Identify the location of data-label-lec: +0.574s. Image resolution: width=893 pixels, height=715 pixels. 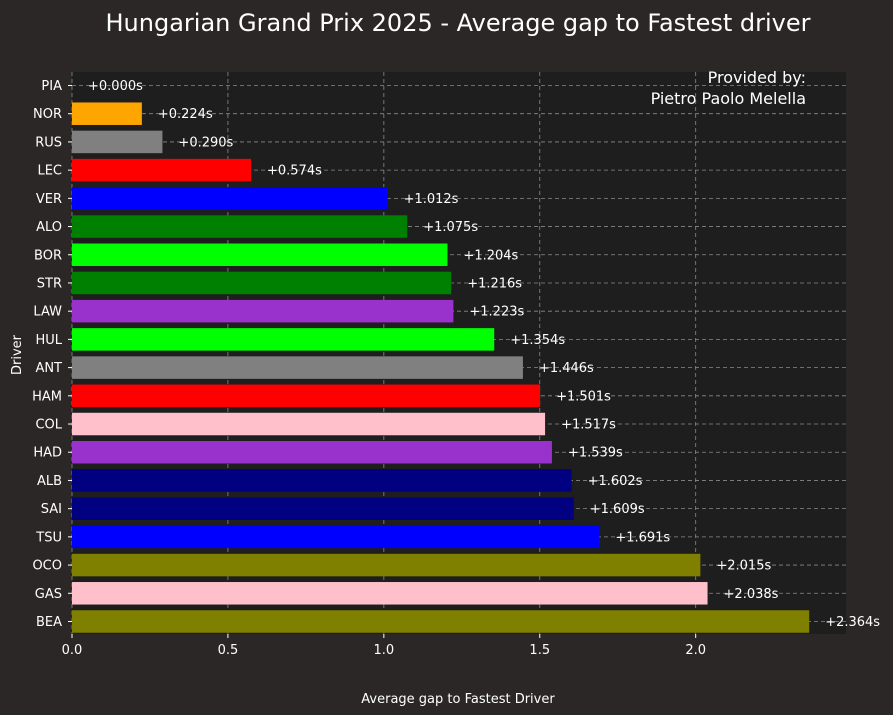
(294, 171).